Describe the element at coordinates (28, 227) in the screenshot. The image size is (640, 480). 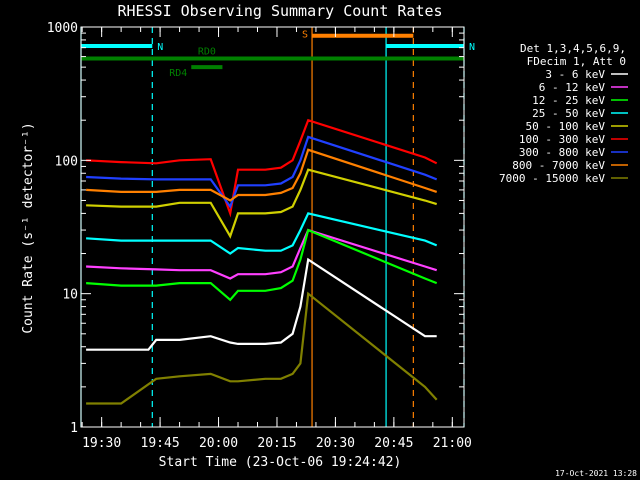
I see `y-axis-label: Count Rate (s⁻¹ detector⁻¹)` at that location.